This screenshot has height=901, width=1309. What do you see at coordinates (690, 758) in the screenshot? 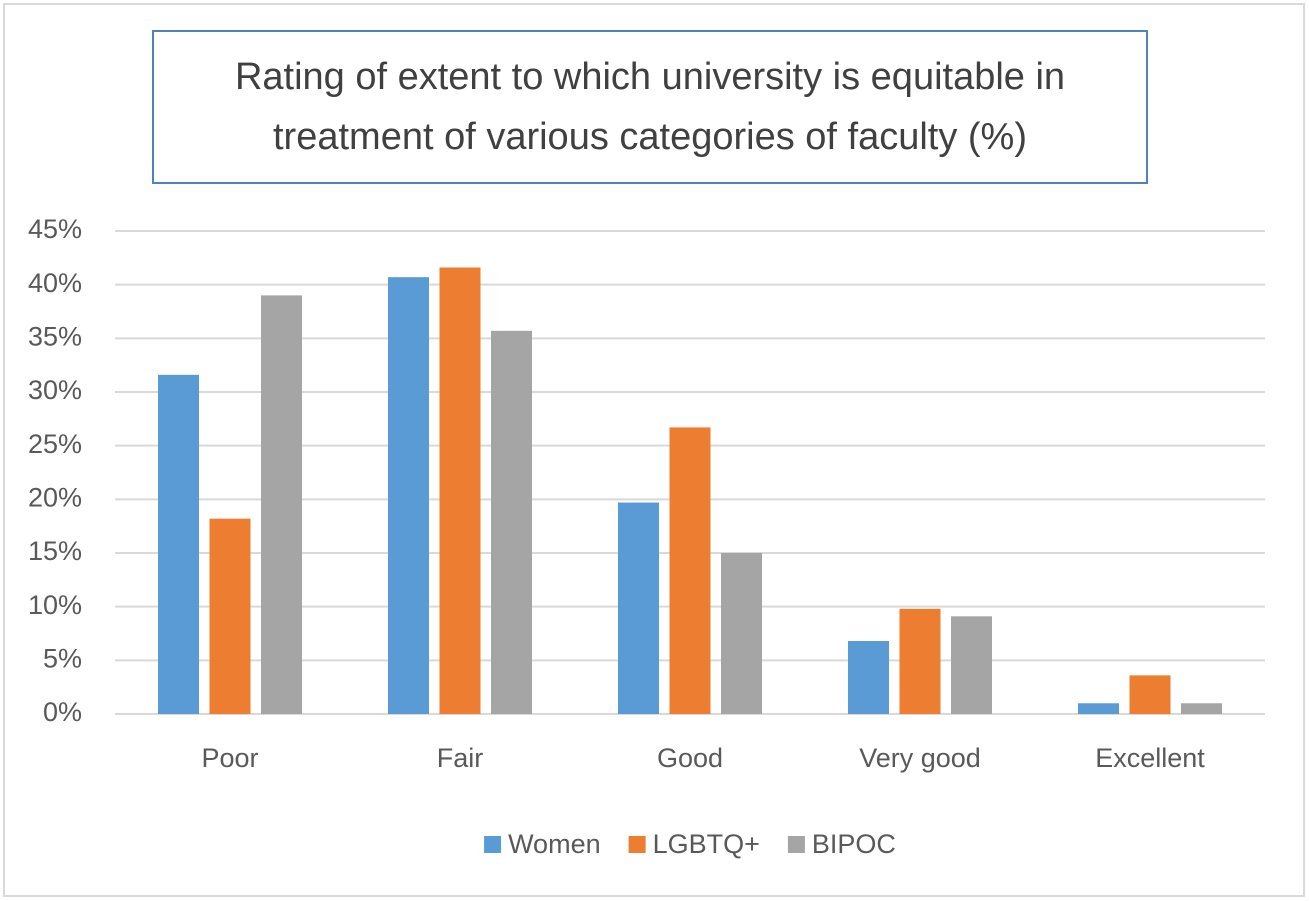
I see `x-tick-label: Good` at bounding box center [690, 758].